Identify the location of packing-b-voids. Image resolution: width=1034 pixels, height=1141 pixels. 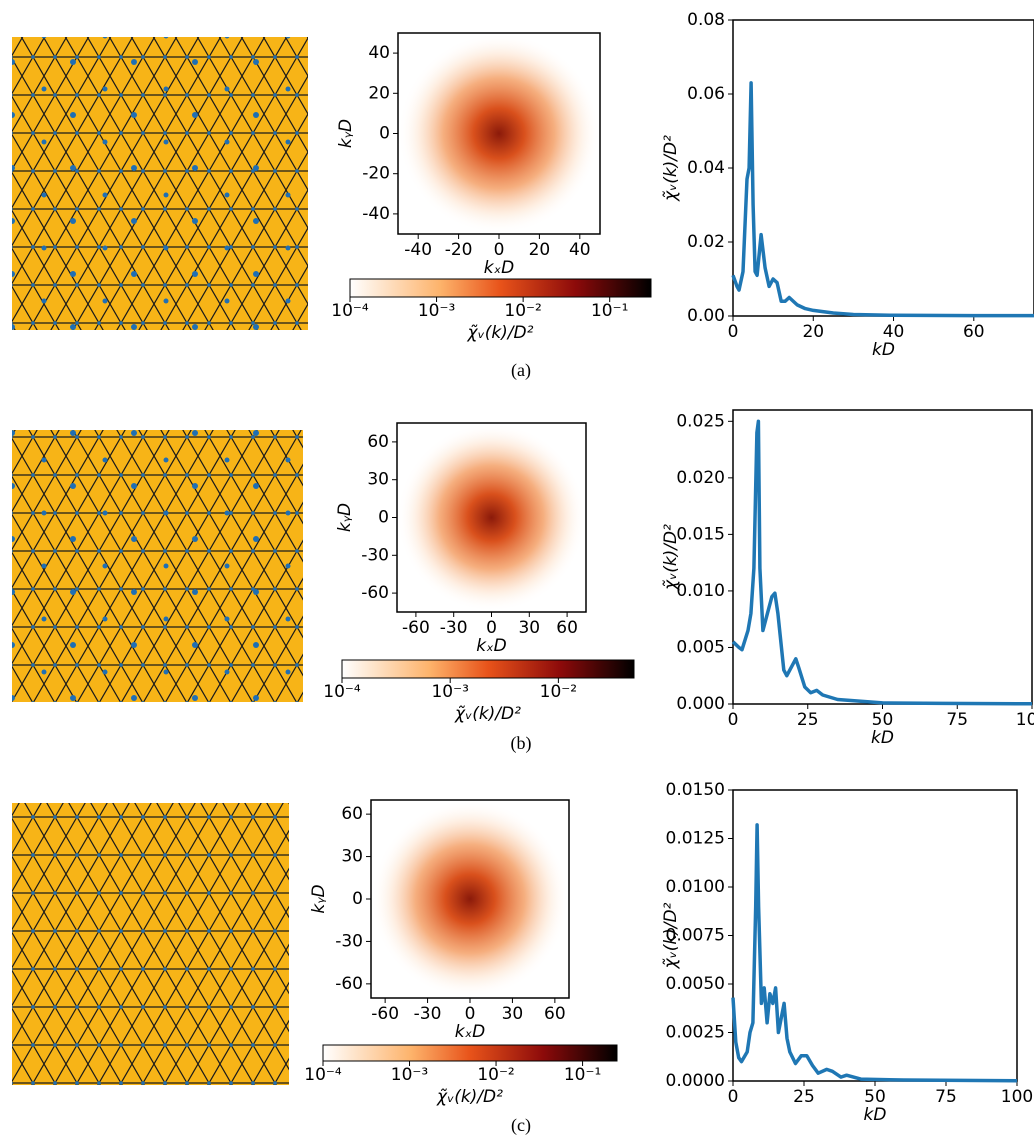
(157, 566).